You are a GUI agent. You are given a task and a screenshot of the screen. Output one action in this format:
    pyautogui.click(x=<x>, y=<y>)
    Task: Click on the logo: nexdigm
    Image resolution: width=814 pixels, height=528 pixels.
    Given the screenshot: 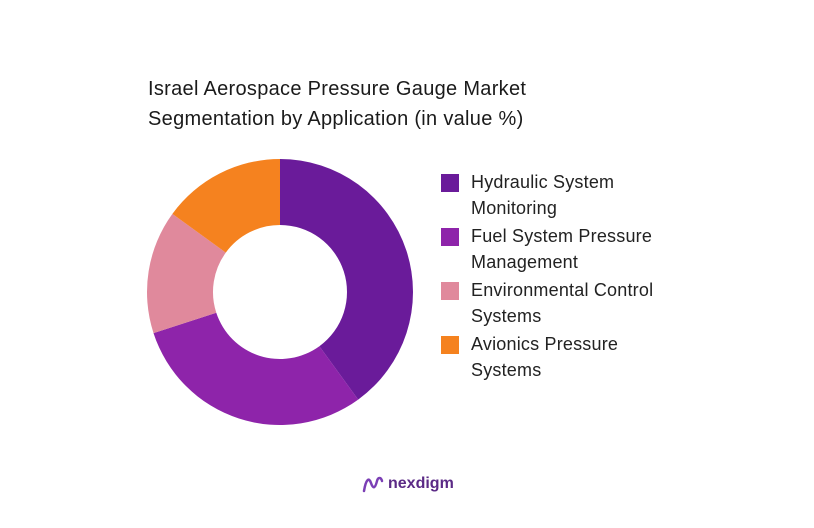 What is the action you would take?
    pyautogui.click(x=408, y=484)
    